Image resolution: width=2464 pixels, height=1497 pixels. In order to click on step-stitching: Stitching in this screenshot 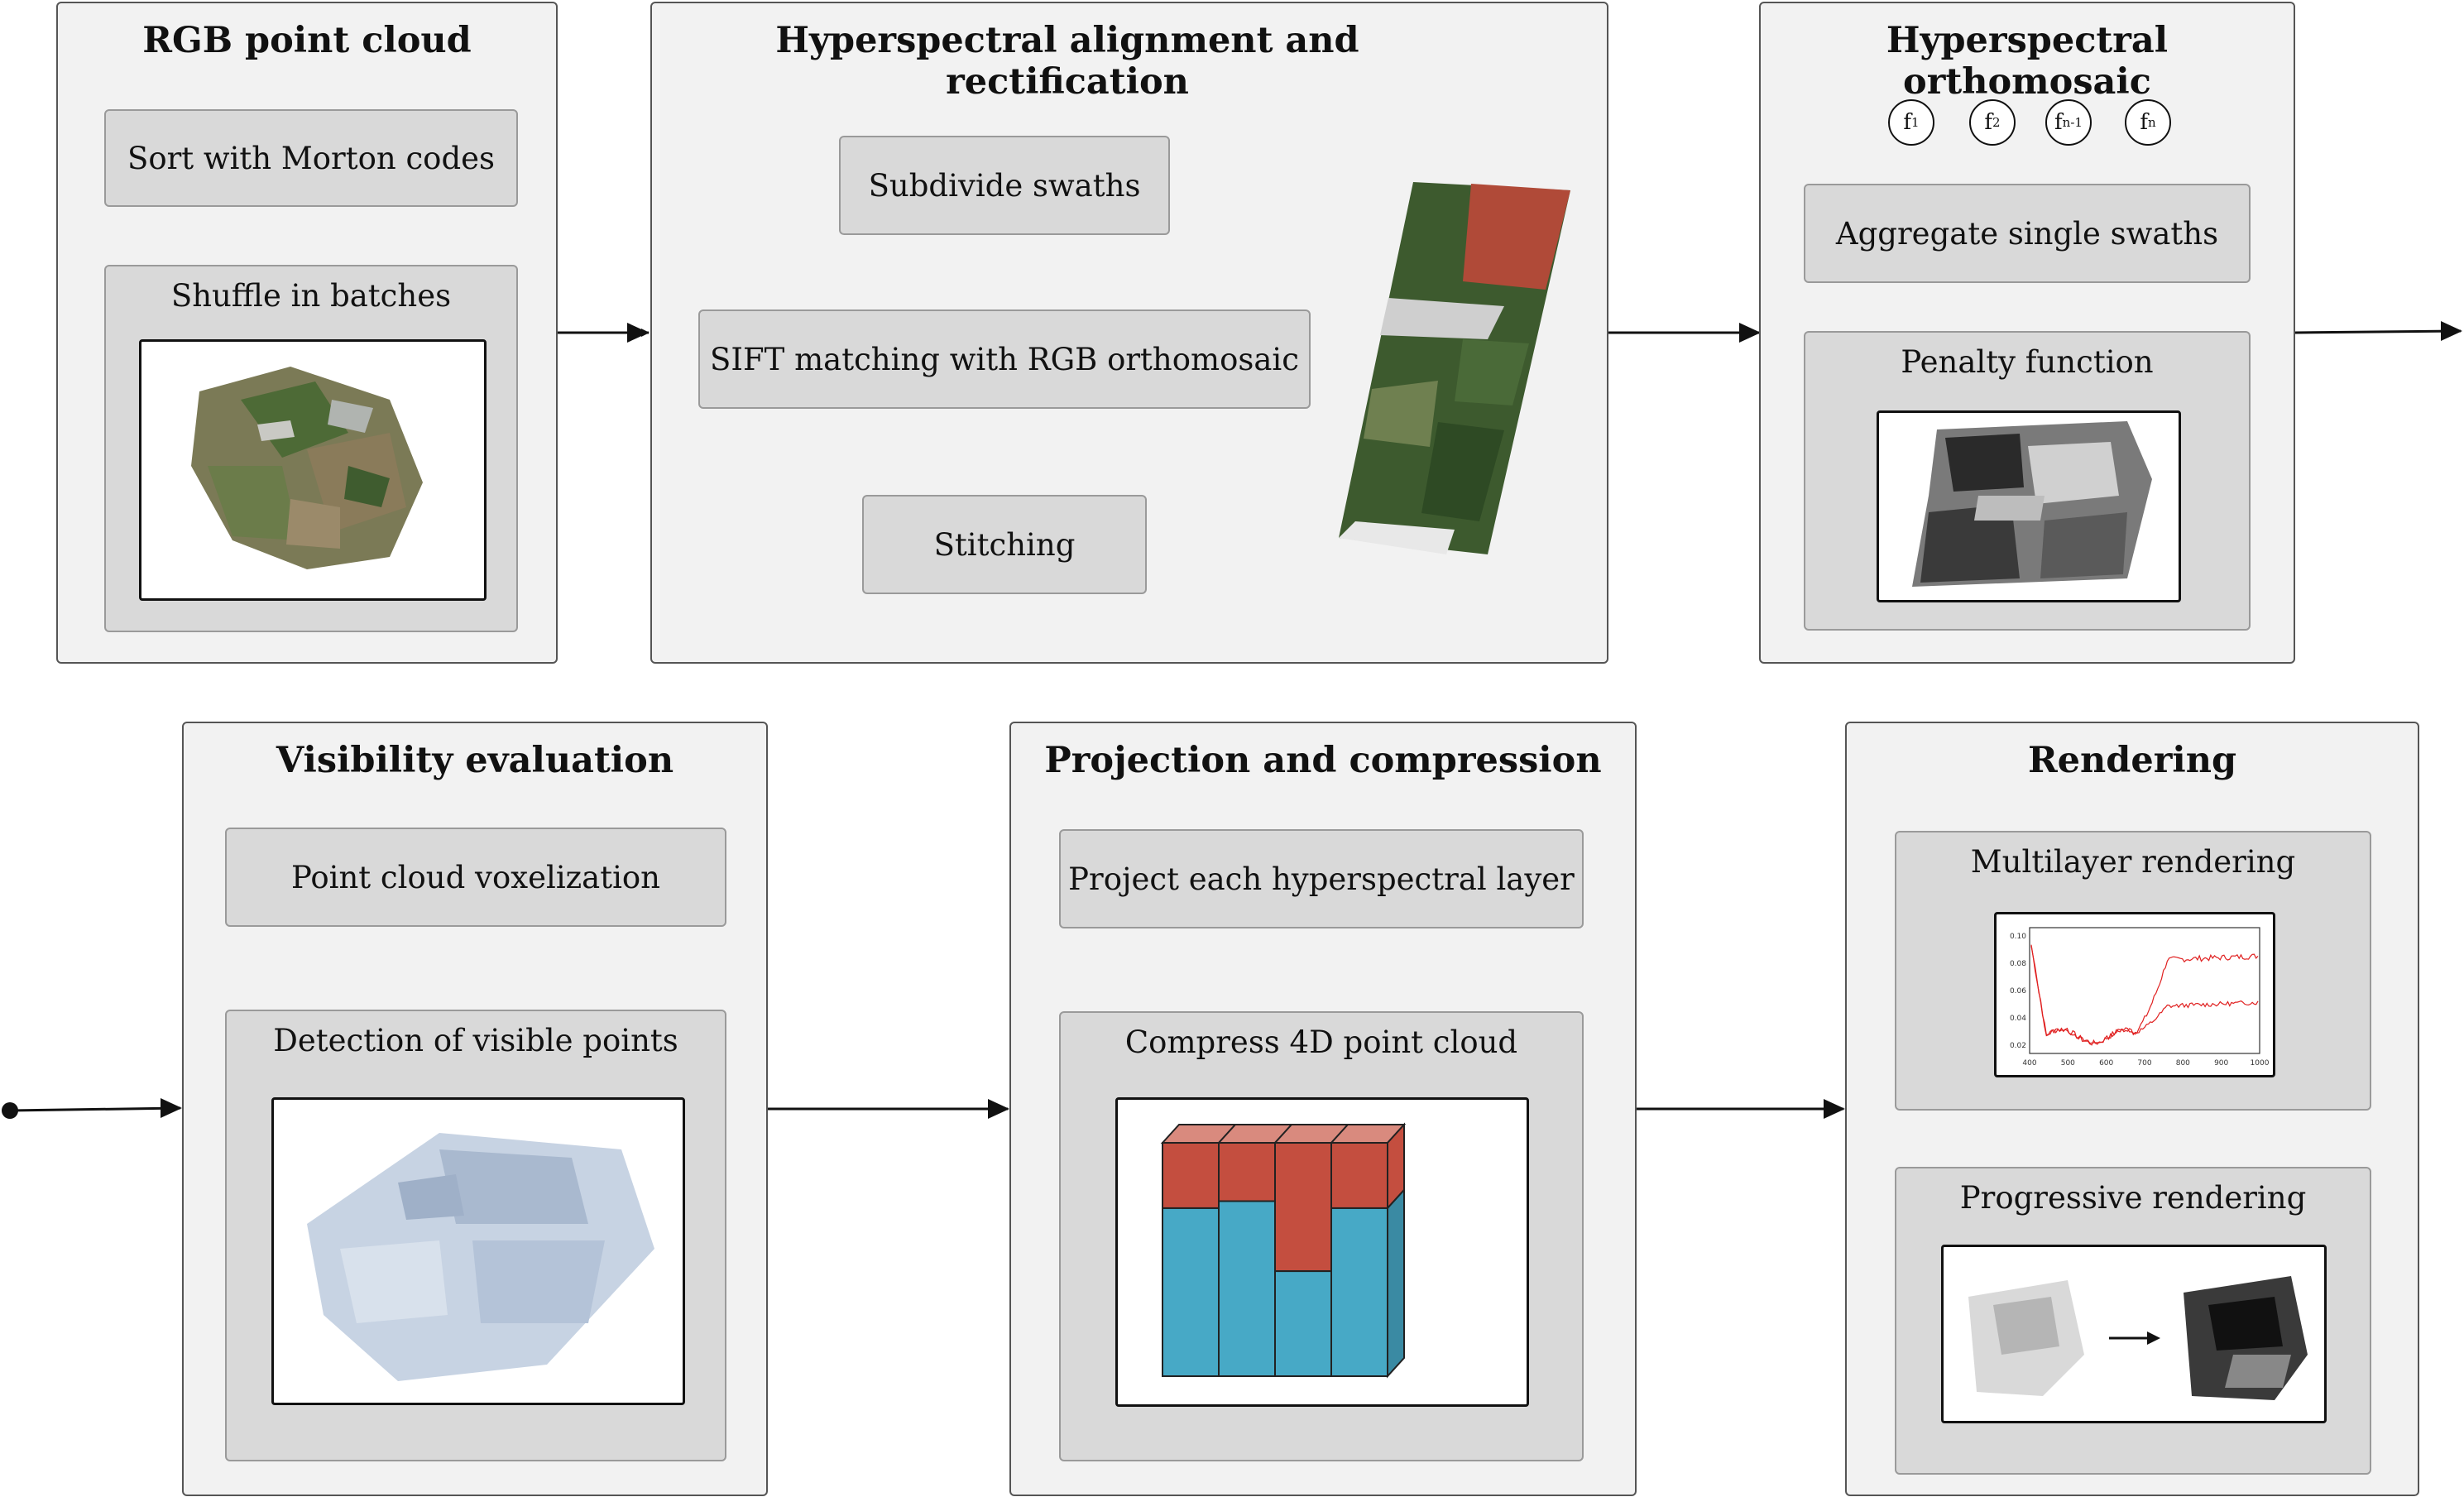, I will do `click(1004, 544)`.